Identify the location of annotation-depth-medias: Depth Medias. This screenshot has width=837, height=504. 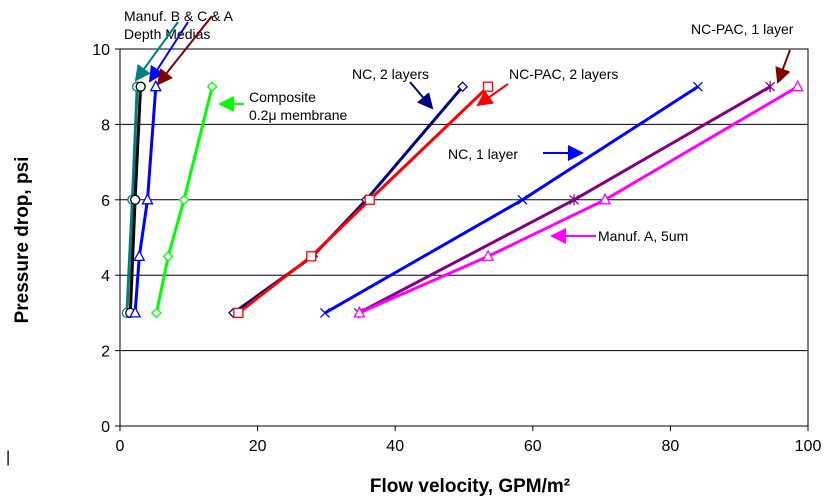
(167, 34).